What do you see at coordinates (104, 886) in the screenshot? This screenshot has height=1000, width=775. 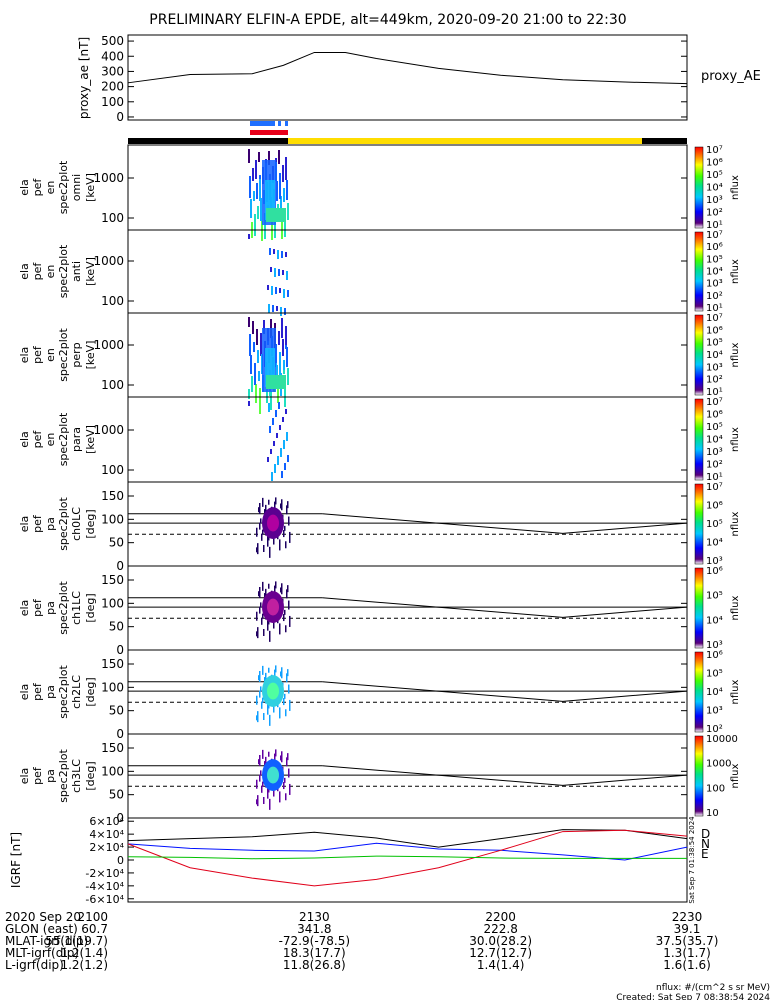 I see `y-tick-label: -4×10⁴` at bounding box center [104, 886].